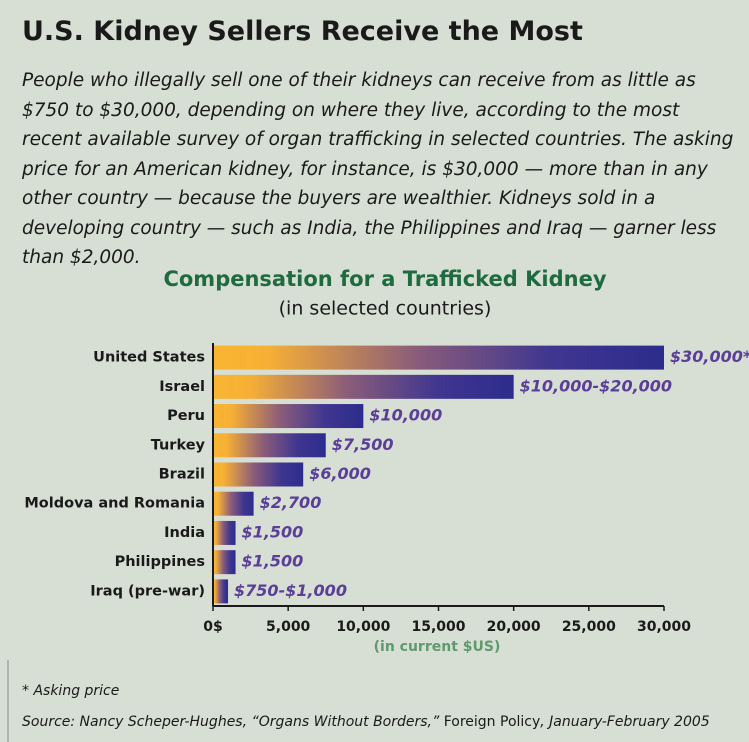 This screenshot has width=749, height=742. Describe the element at coordinates (384, 279) in the screenshot. I see `chart-title: Compensation for a Trafficked Kidney` at that location.